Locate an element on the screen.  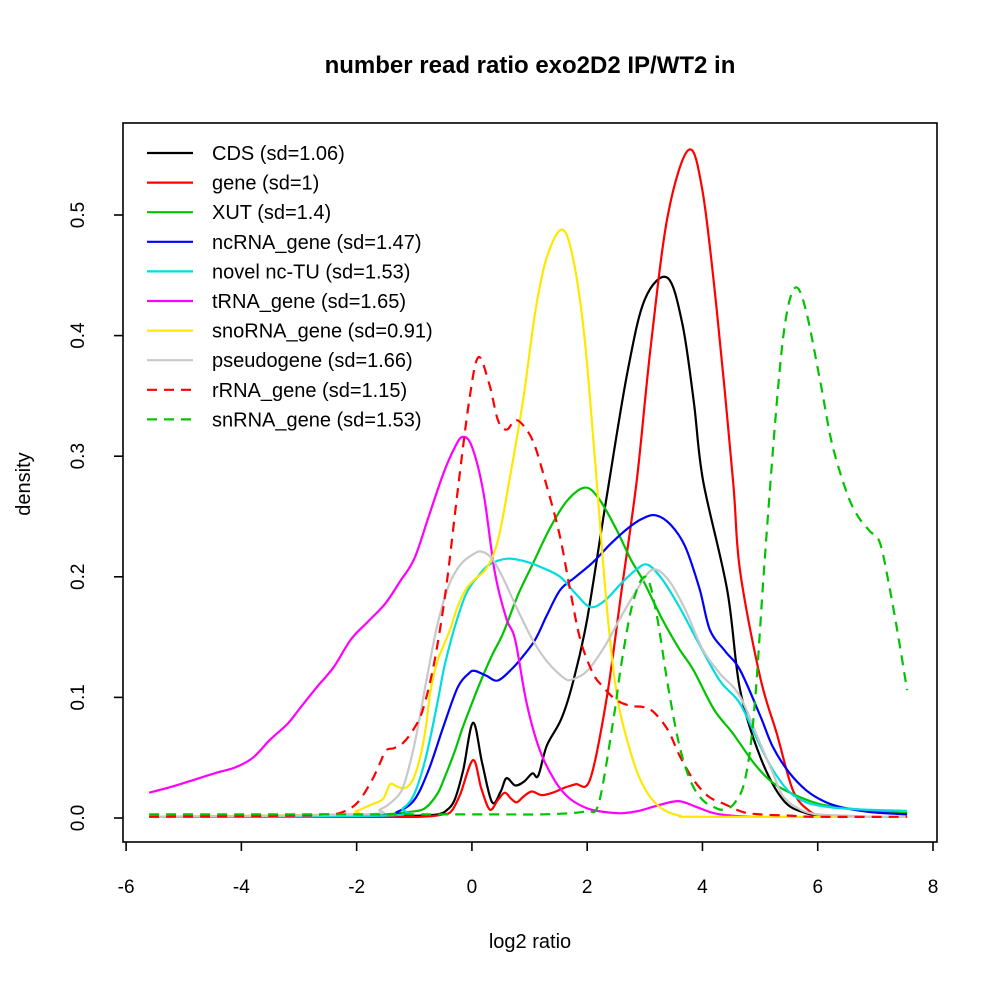
legend-item-rrna-gene: rRNA_gene (sd=1.15) is located at coordinates (277, 391).